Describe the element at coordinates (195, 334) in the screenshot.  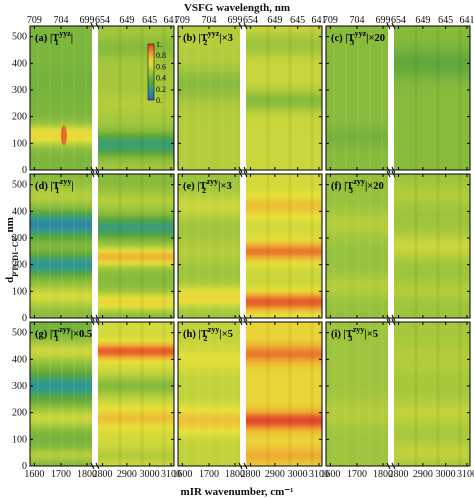
I see `panel-label-main: (h) |T` at that location.